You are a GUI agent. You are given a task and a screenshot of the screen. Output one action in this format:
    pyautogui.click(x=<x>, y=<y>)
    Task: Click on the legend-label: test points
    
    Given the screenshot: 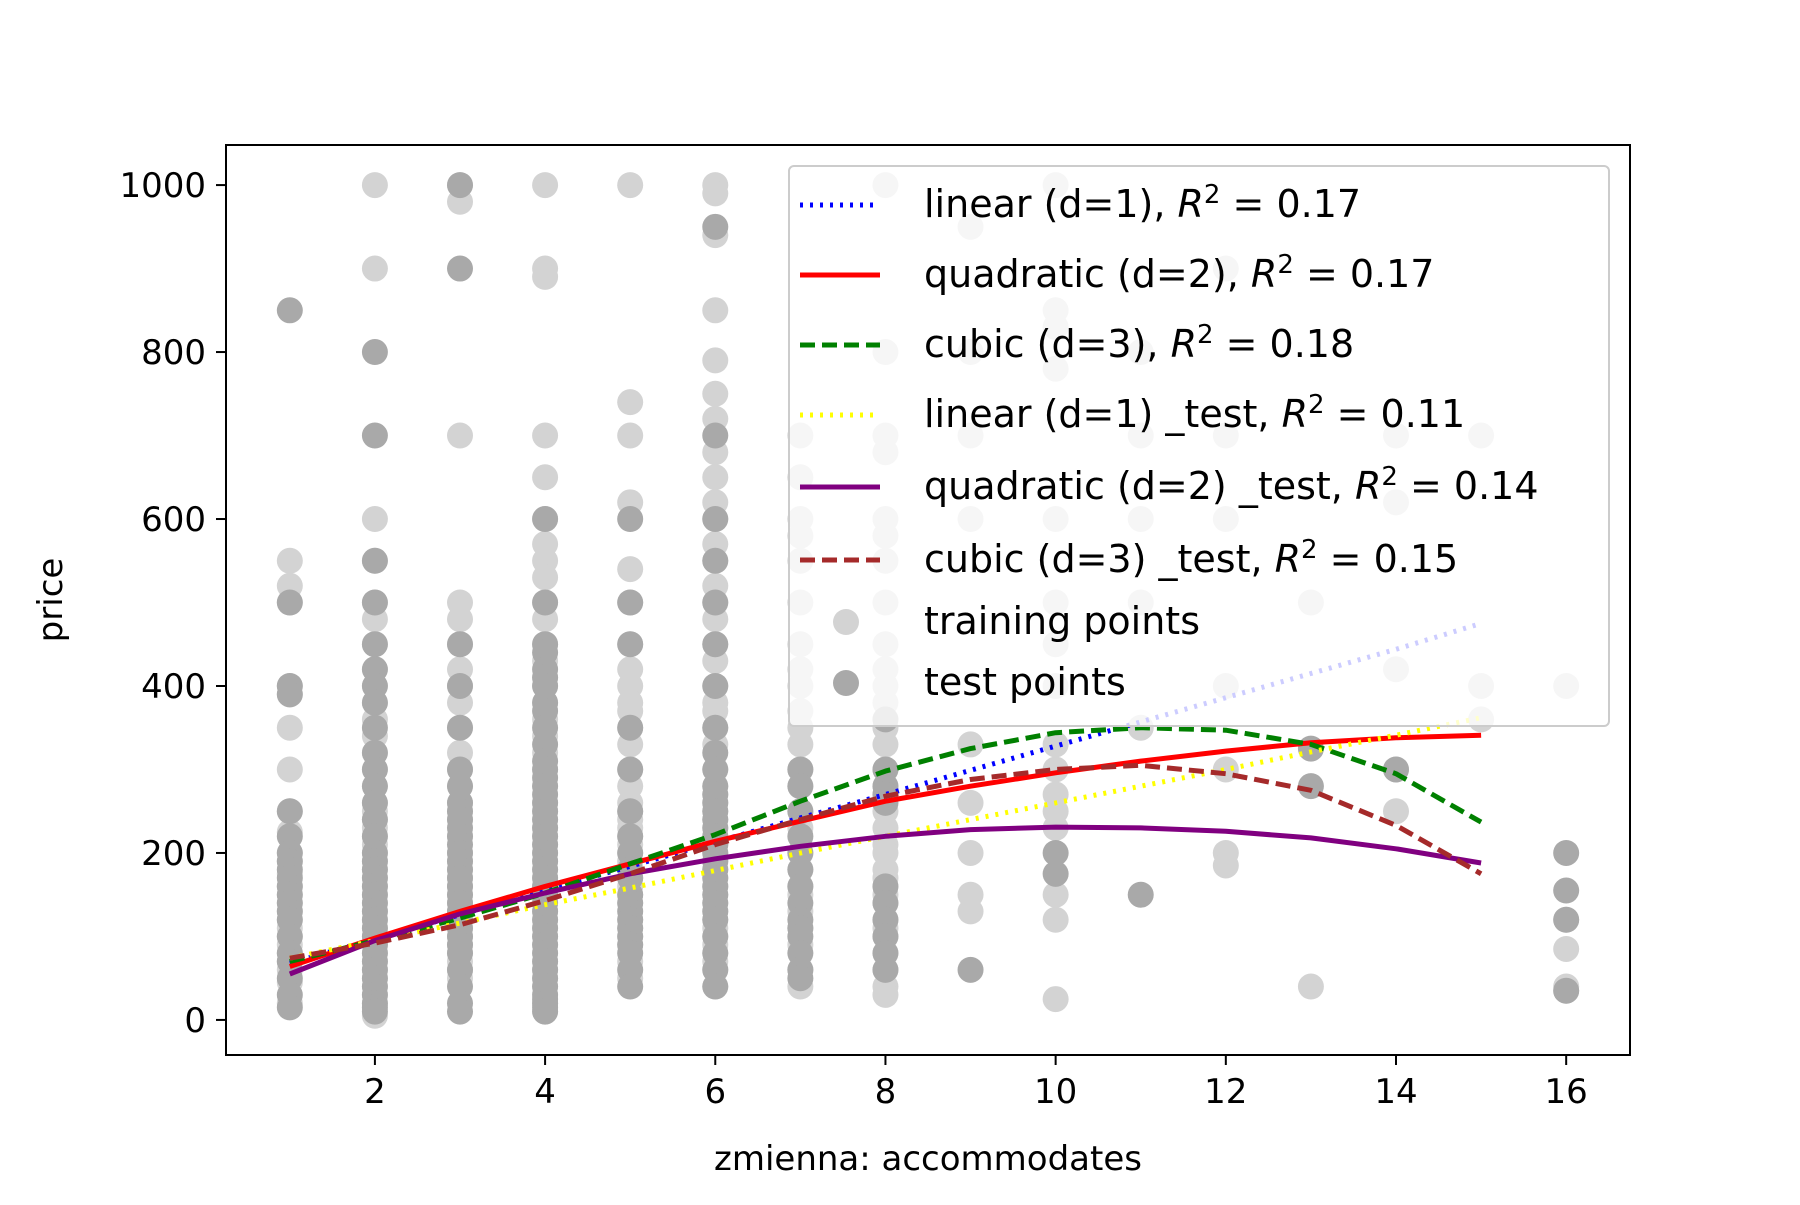 What is the action you would take?
    pyautogui.click(x=1025, y=682)
    